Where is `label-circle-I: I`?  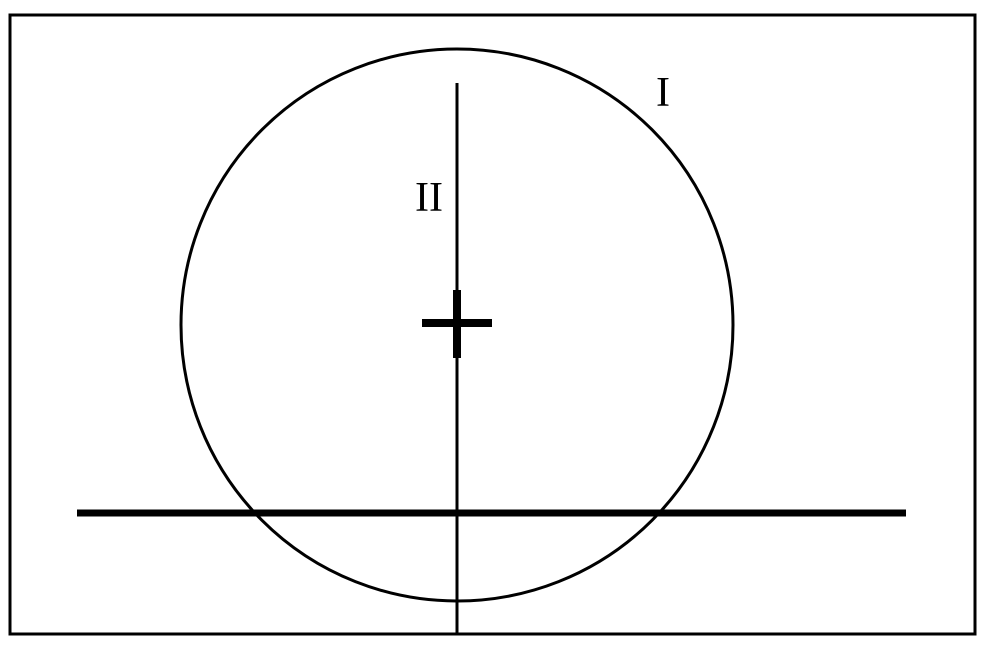
label-circle-I: I is located at coordinates (663, 93).